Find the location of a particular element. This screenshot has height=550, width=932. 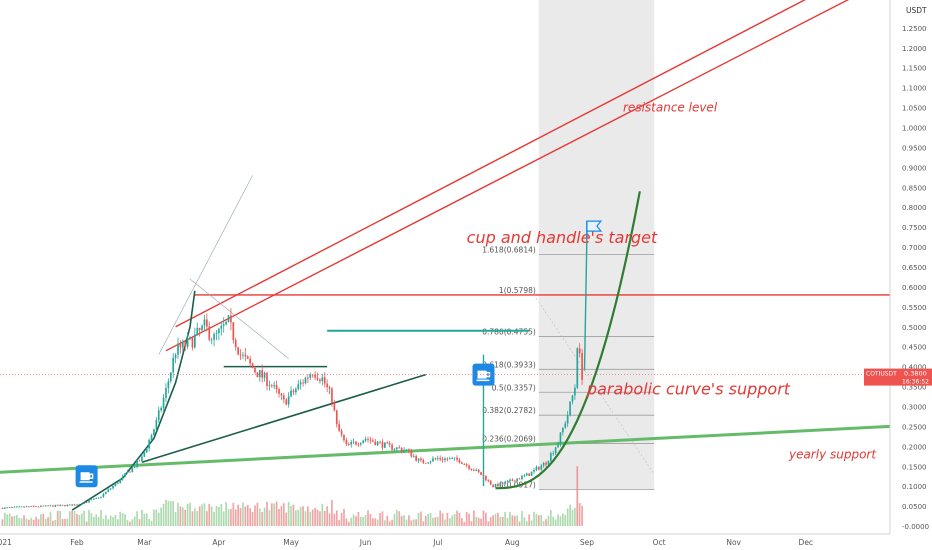

fib-level-label: 0.382(0.2782) is located at coordinates (509, 410).